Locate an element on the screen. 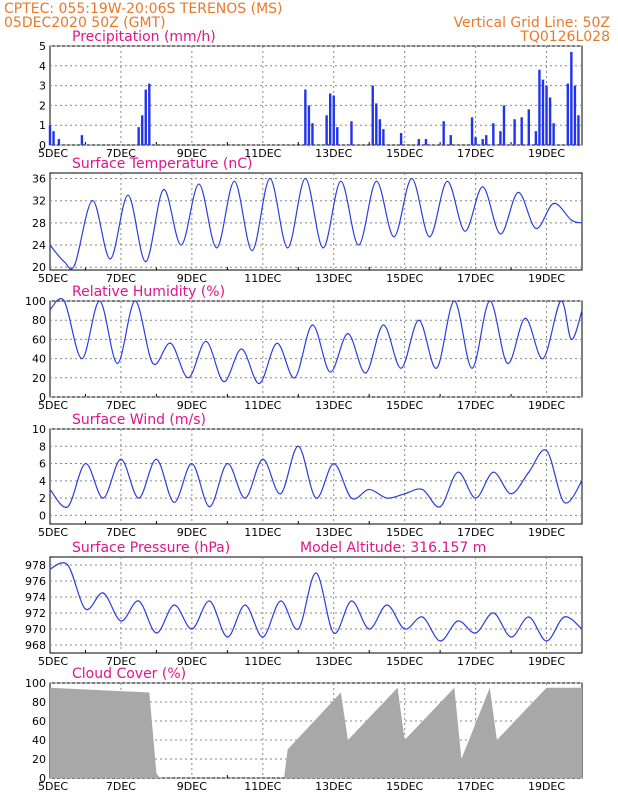 The height and width of the screenshot is (800, 618). temperature-title: Surface Temperature (nC) is located at coordinates (162, 164).